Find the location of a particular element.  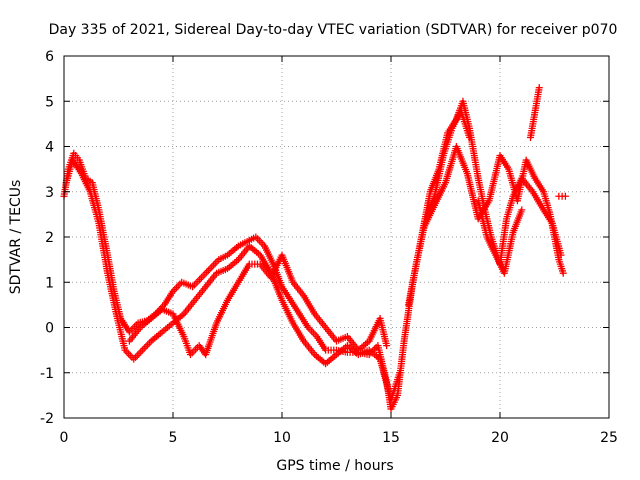

x-tick-label: 15 is located at coordinates (391, 438).